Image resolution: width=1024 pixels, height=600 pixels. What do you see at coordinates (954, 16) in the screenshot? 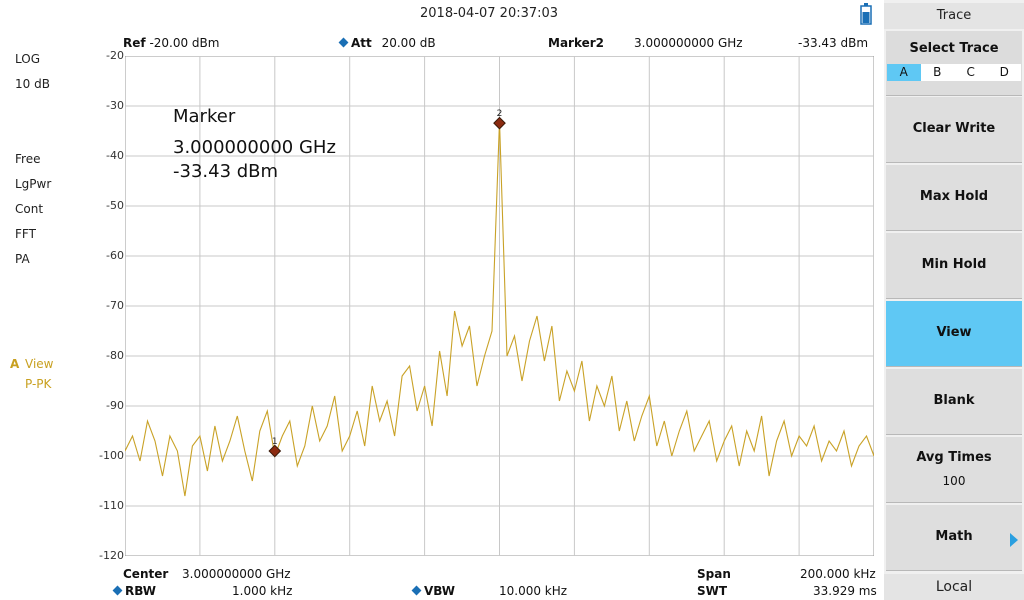
I see `menu-title: Trace` at bounding box center [954, 16].